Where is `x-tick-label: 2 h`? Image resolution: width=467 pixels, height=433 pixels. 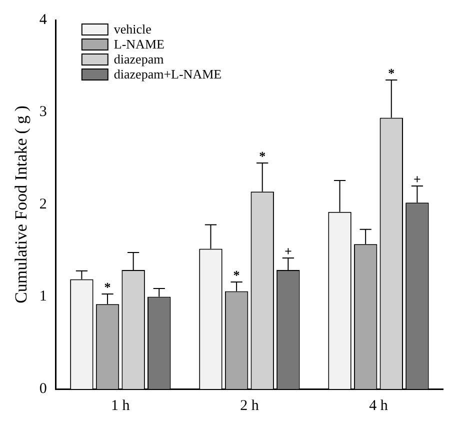
x-tick-label: 2 h is located at coordinates (250, 406).